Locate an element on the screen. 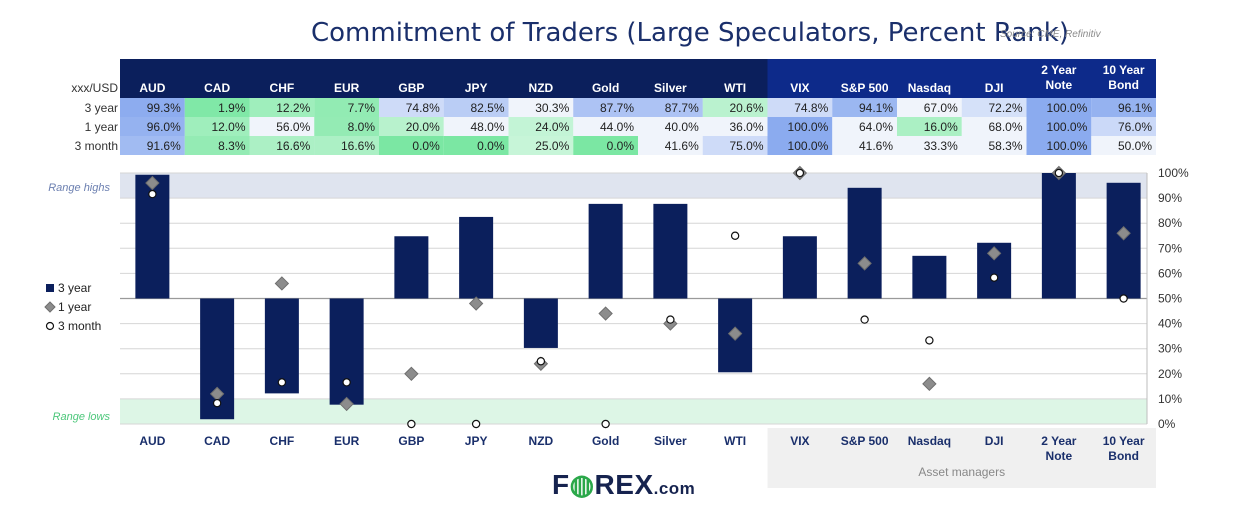 This screenshot has width=1247, height=518. y-tick-label: 10% is located at coordinates (1170, 399).